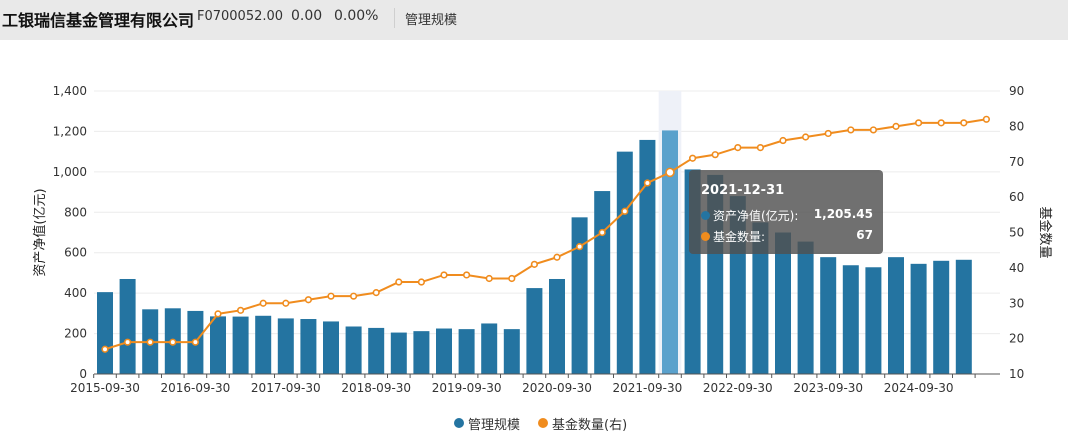 This screenshot has height=445, width=1068. I want to click on y-right-tick-label: 60, so click(1016, 197).